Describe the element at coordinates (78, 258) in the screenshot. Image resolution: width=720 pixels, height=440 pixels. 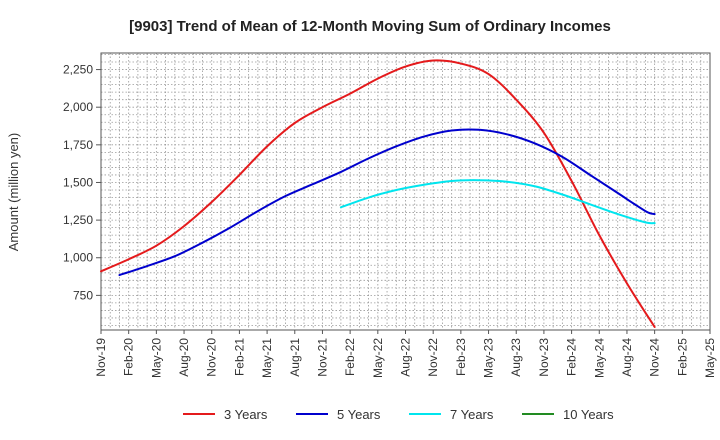
I see `y-tick-label: 1,000` at that location.